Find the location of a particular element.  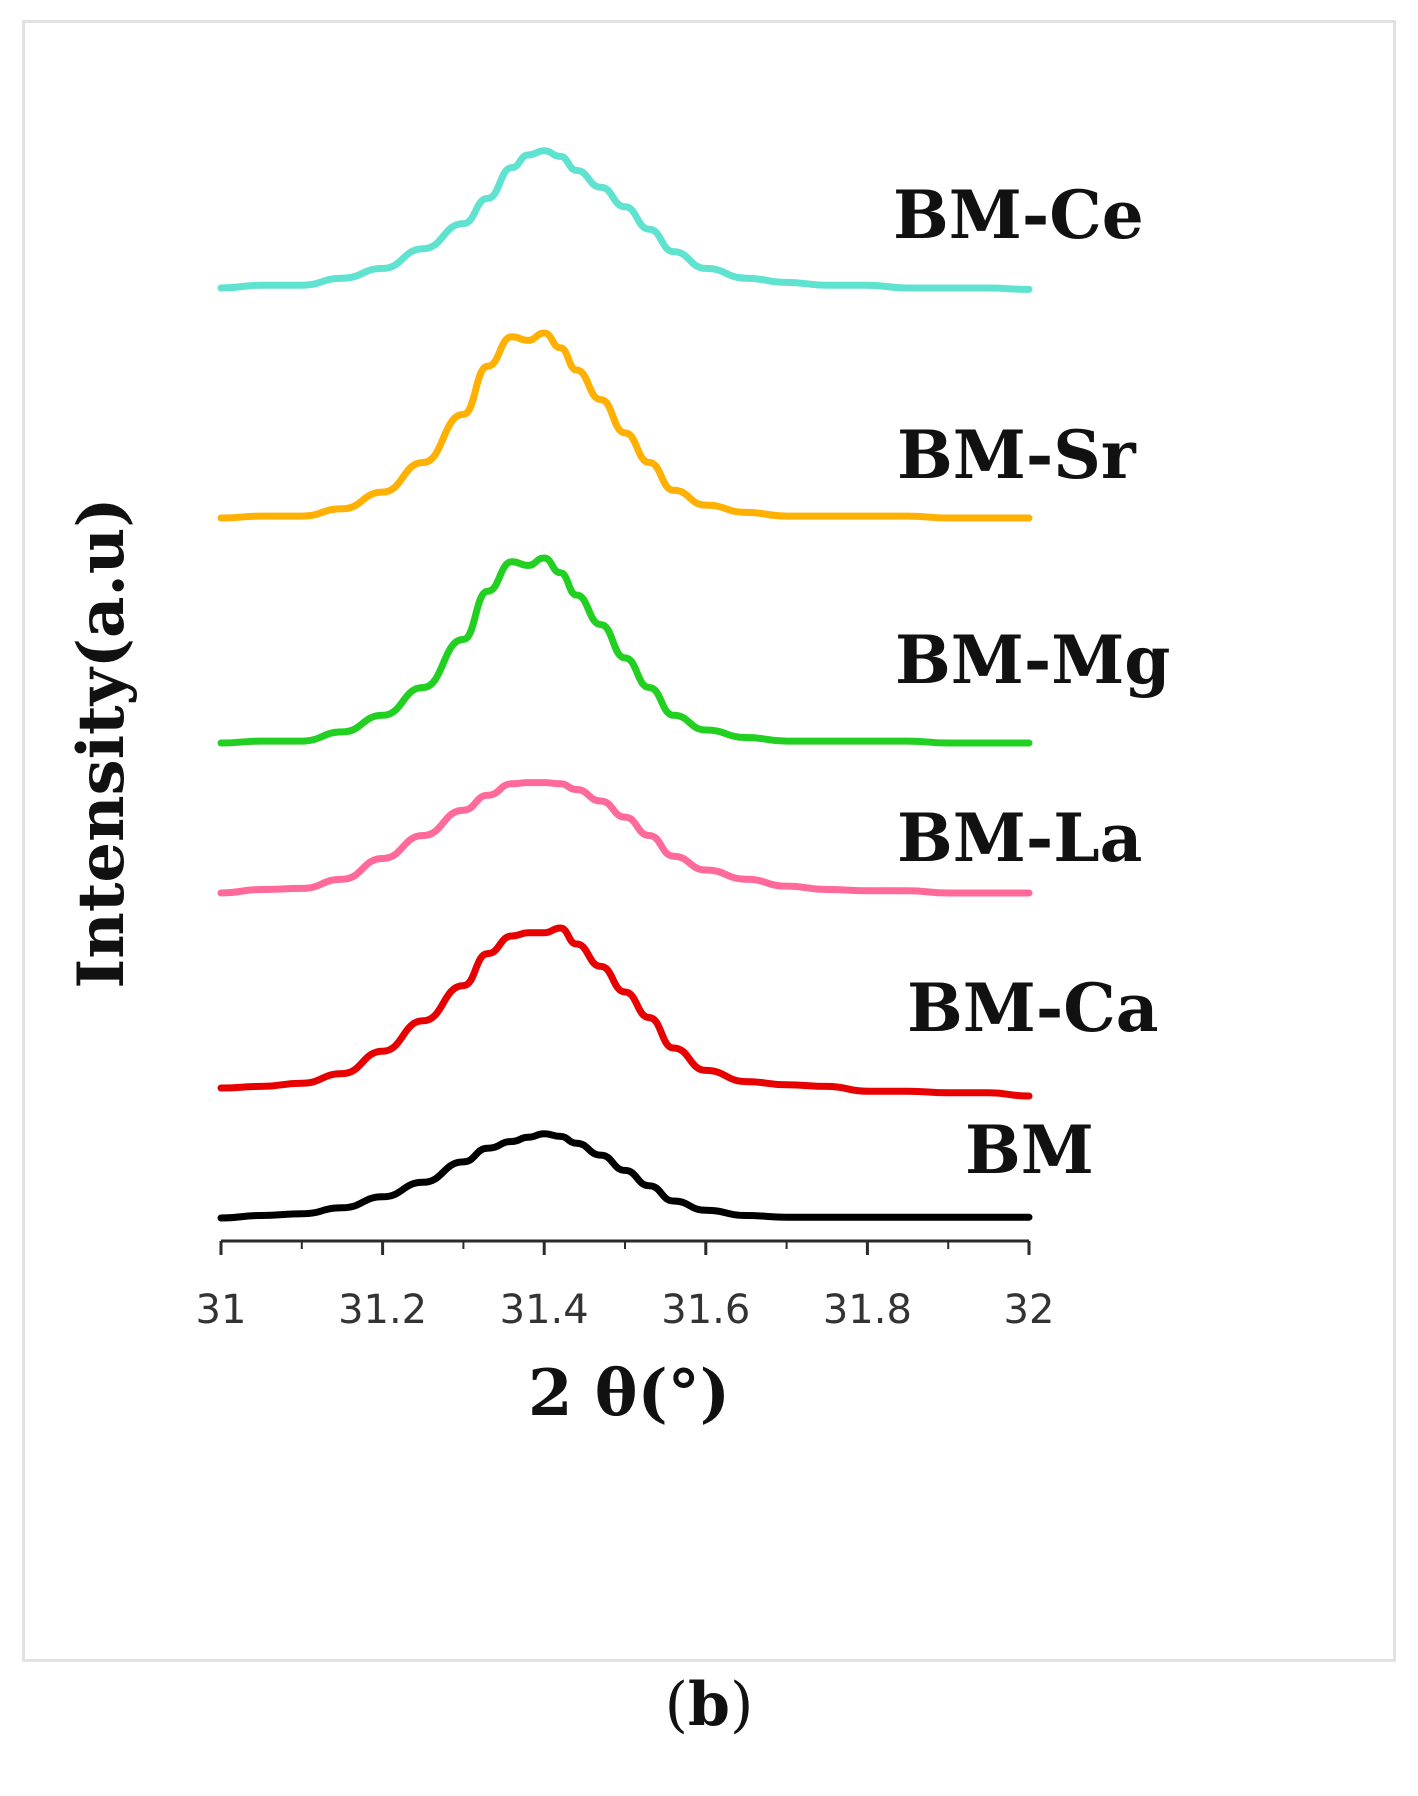

x-axis-title: 2 θ(°) is located at coordinates (629, 1393).